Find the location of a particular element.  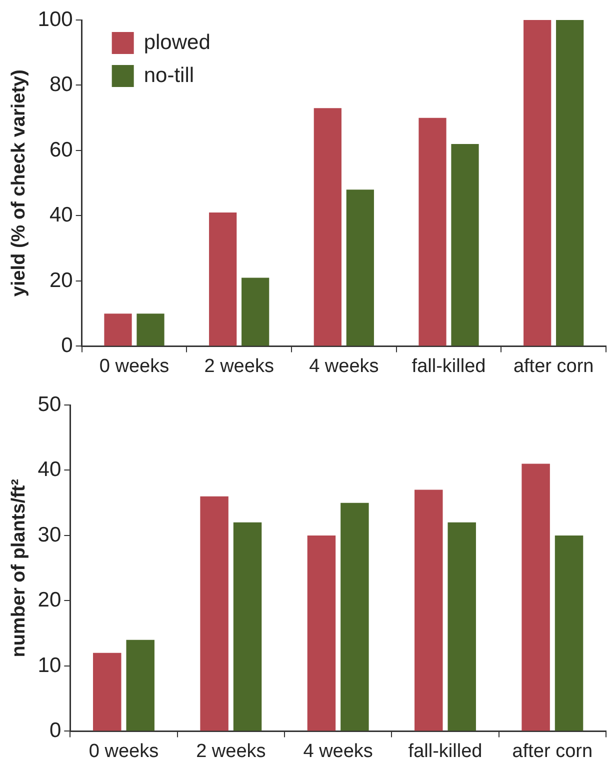

y-axis-title: yield (% of check variety) is located at coordinates (19, 183).